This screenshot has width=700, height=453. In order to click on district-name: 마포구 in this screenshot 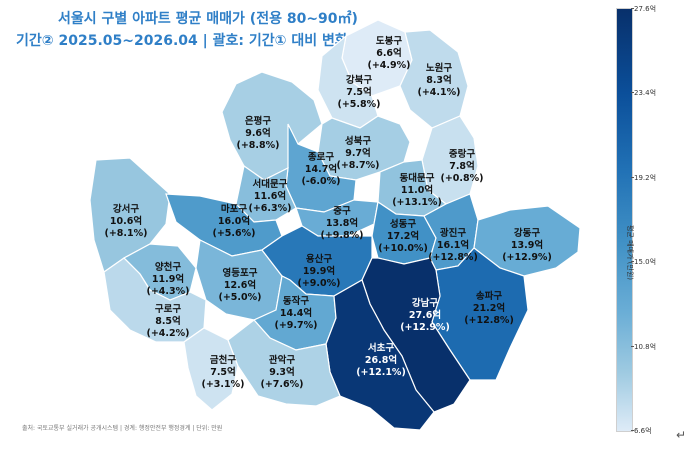, I will do `click(234, 209)`.